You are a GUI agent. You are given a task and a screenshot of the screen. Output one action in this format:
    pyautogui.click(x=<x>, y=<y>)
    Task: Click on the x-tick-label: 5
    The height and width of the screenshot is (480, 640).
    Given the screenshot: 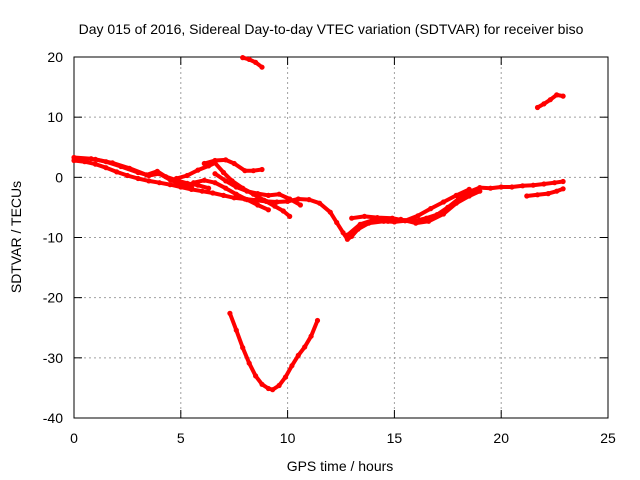 What is the action you would take?
    pyautogui.click(x=181, y=438)
    